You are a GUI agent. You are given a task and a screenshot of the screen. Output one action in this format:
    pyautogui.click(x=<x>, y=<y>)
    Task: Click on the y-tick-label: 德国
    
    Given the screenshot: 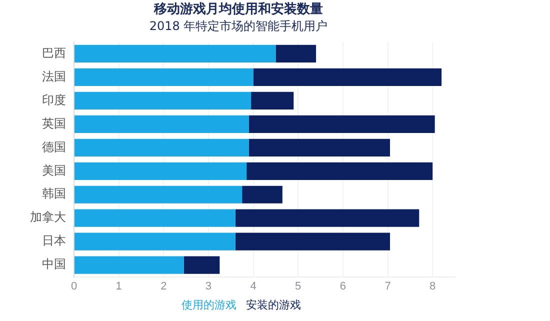 What is the action you would take?
    pyautogui.click(x=54, y=147)
    